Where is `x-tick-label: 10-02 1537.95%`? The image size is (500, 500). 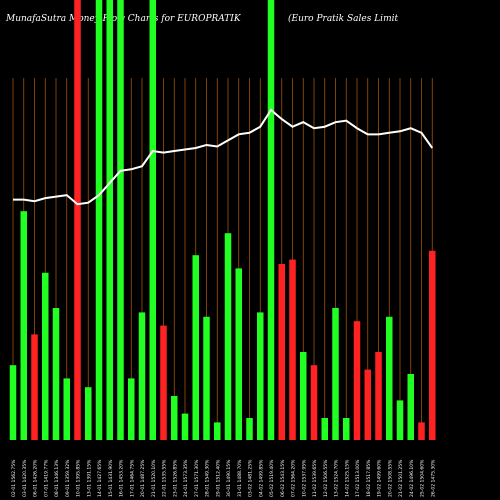
x-tick-label: 10-02 1537.95% is located at coordinates (304, 478).